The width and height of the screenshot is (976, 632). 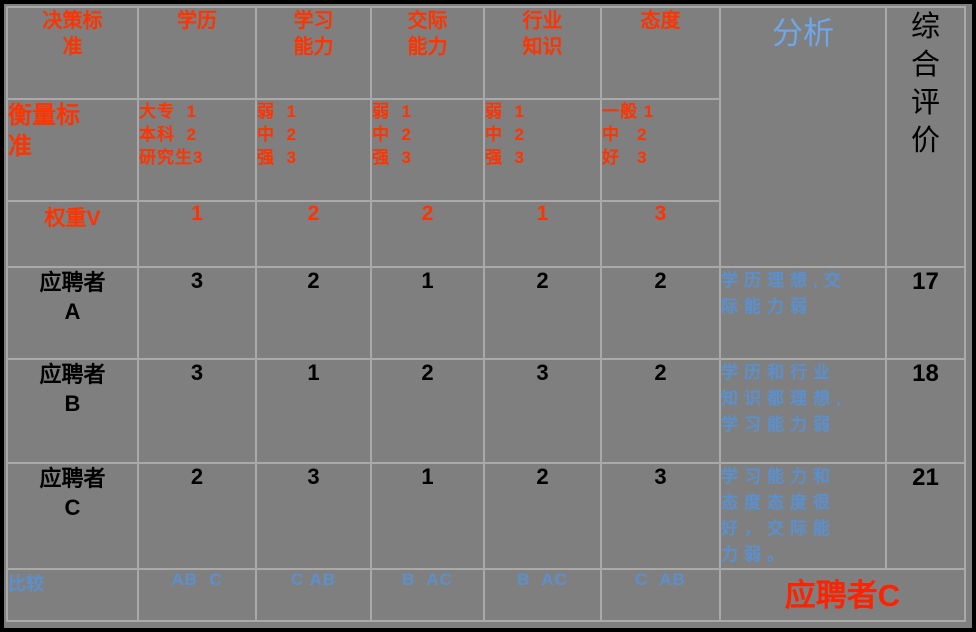 What do you see at coordinates (72, 516) in the screenshot?
I see `applicant-c-label: 应聘者 C` at bounding box center [72, 516].